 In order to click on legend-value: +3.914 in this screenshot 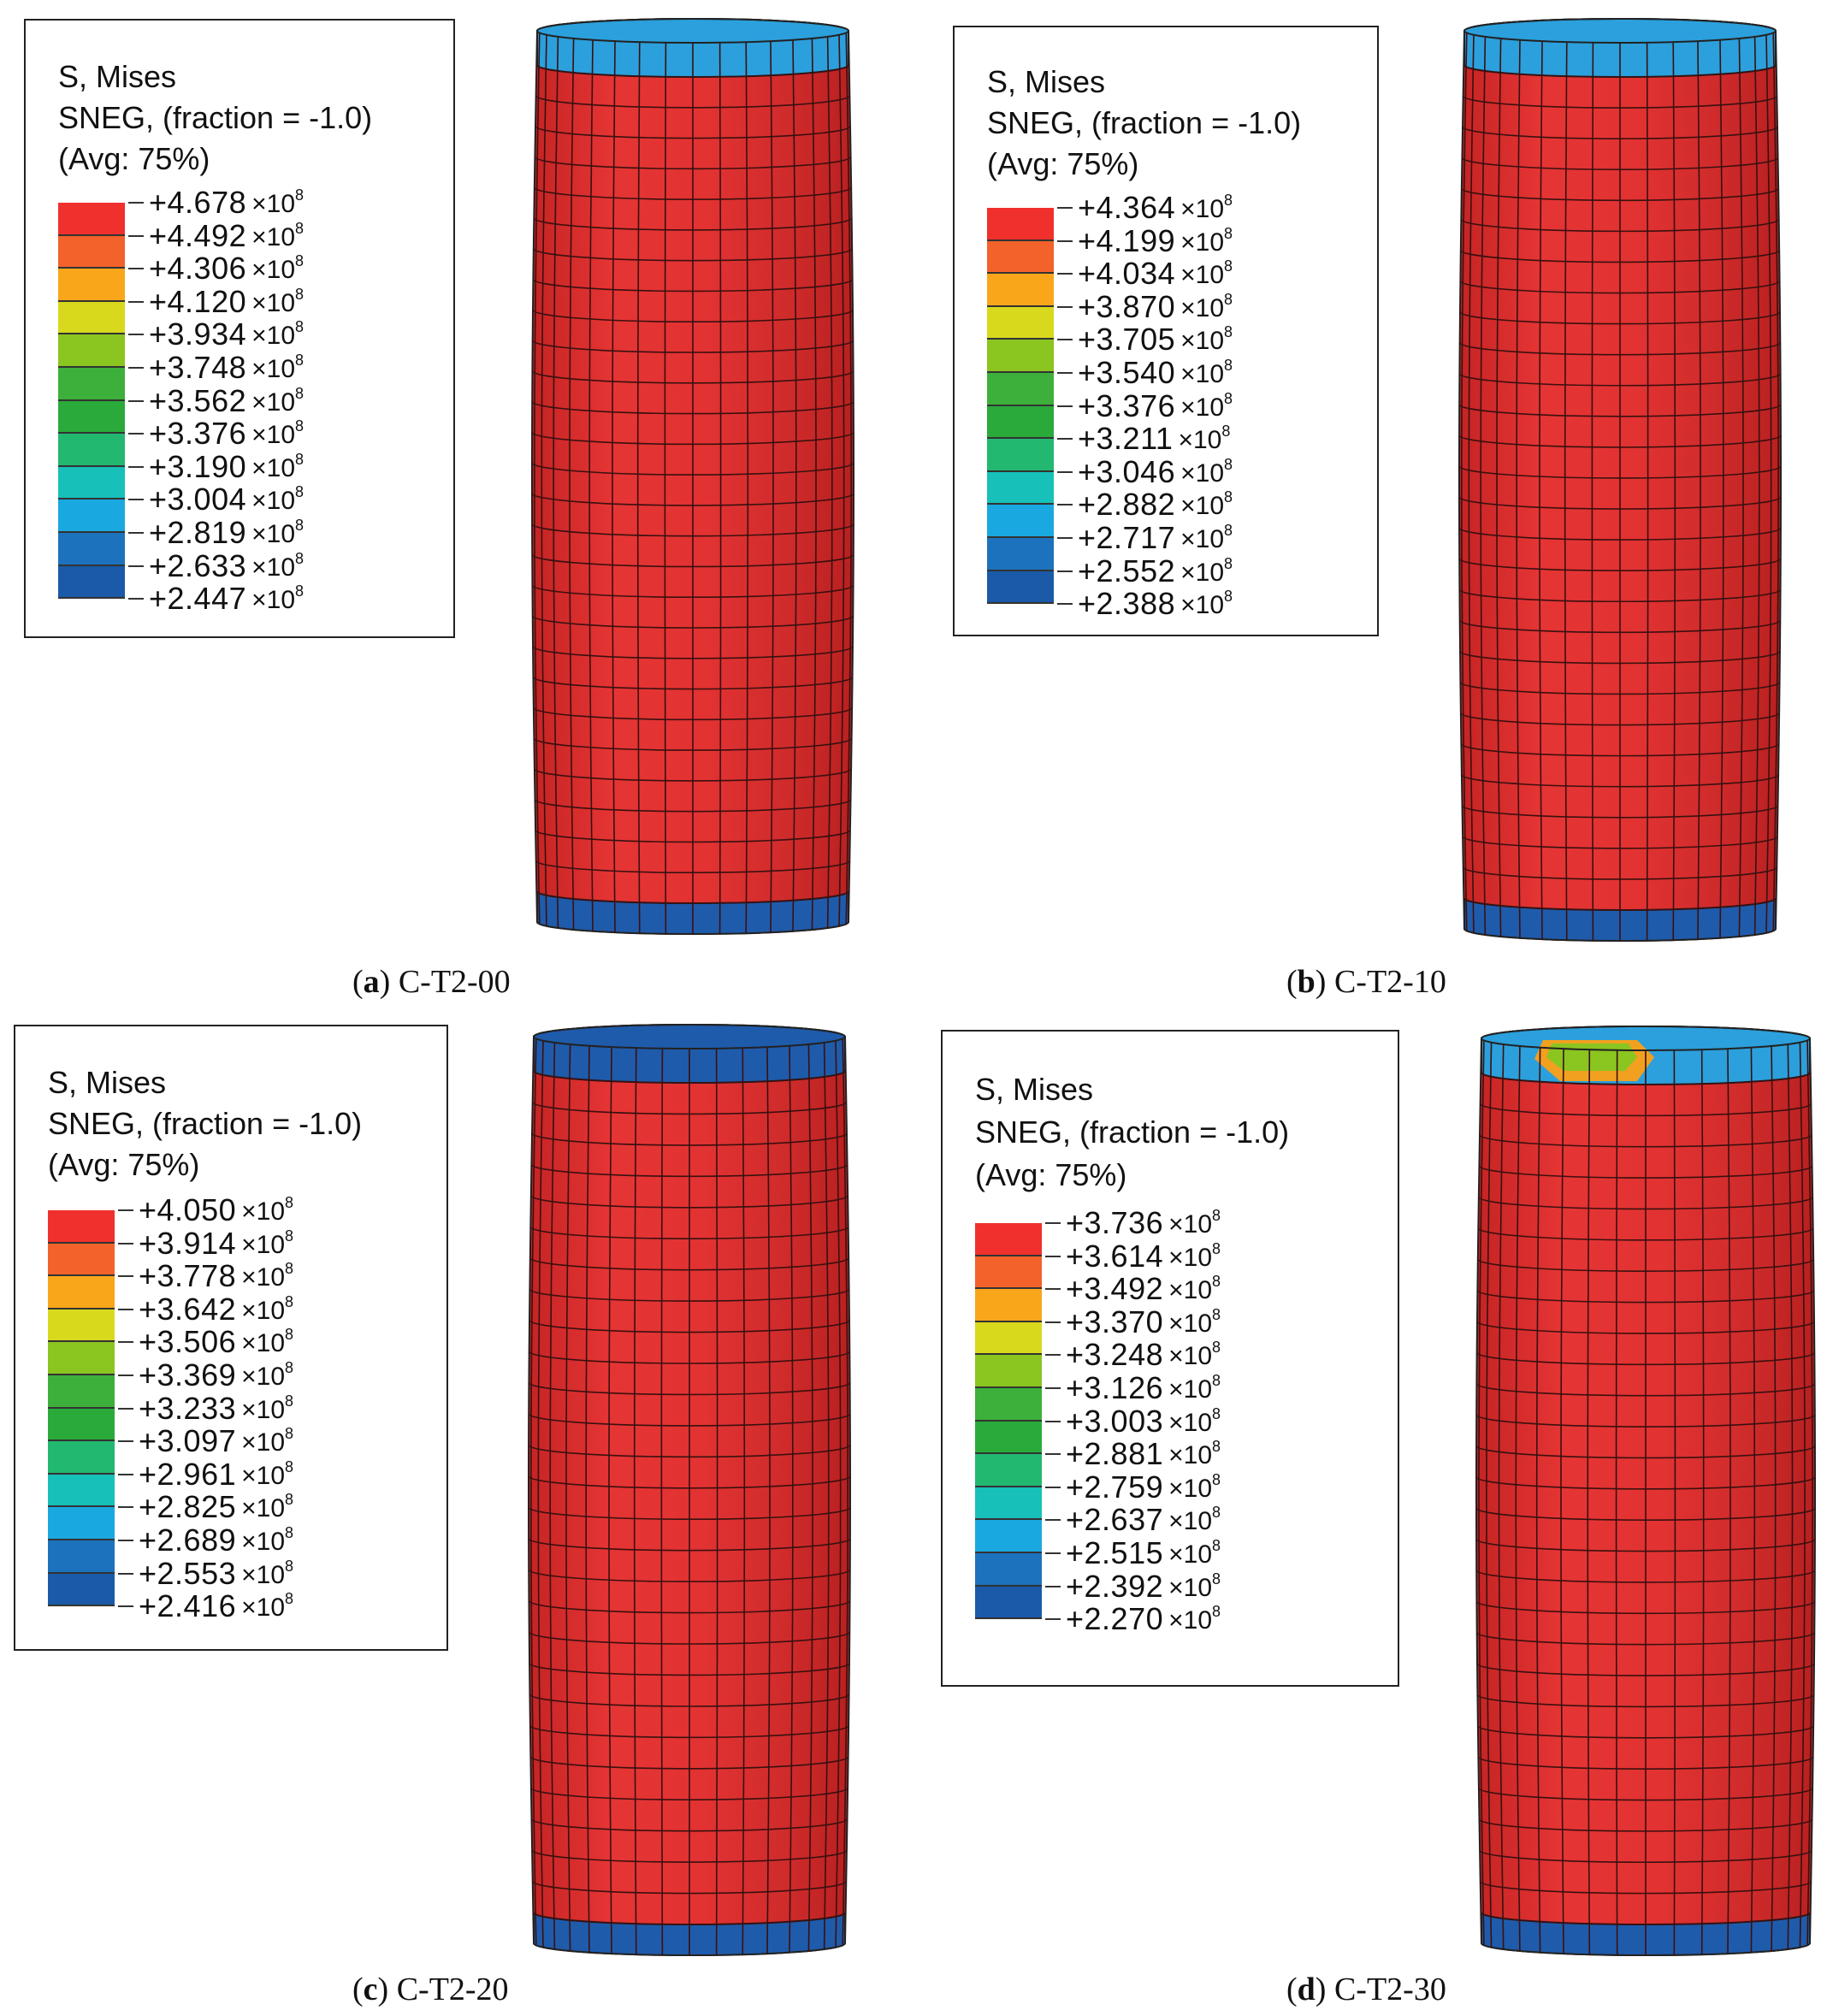, I will do `click(188, 1243)`.